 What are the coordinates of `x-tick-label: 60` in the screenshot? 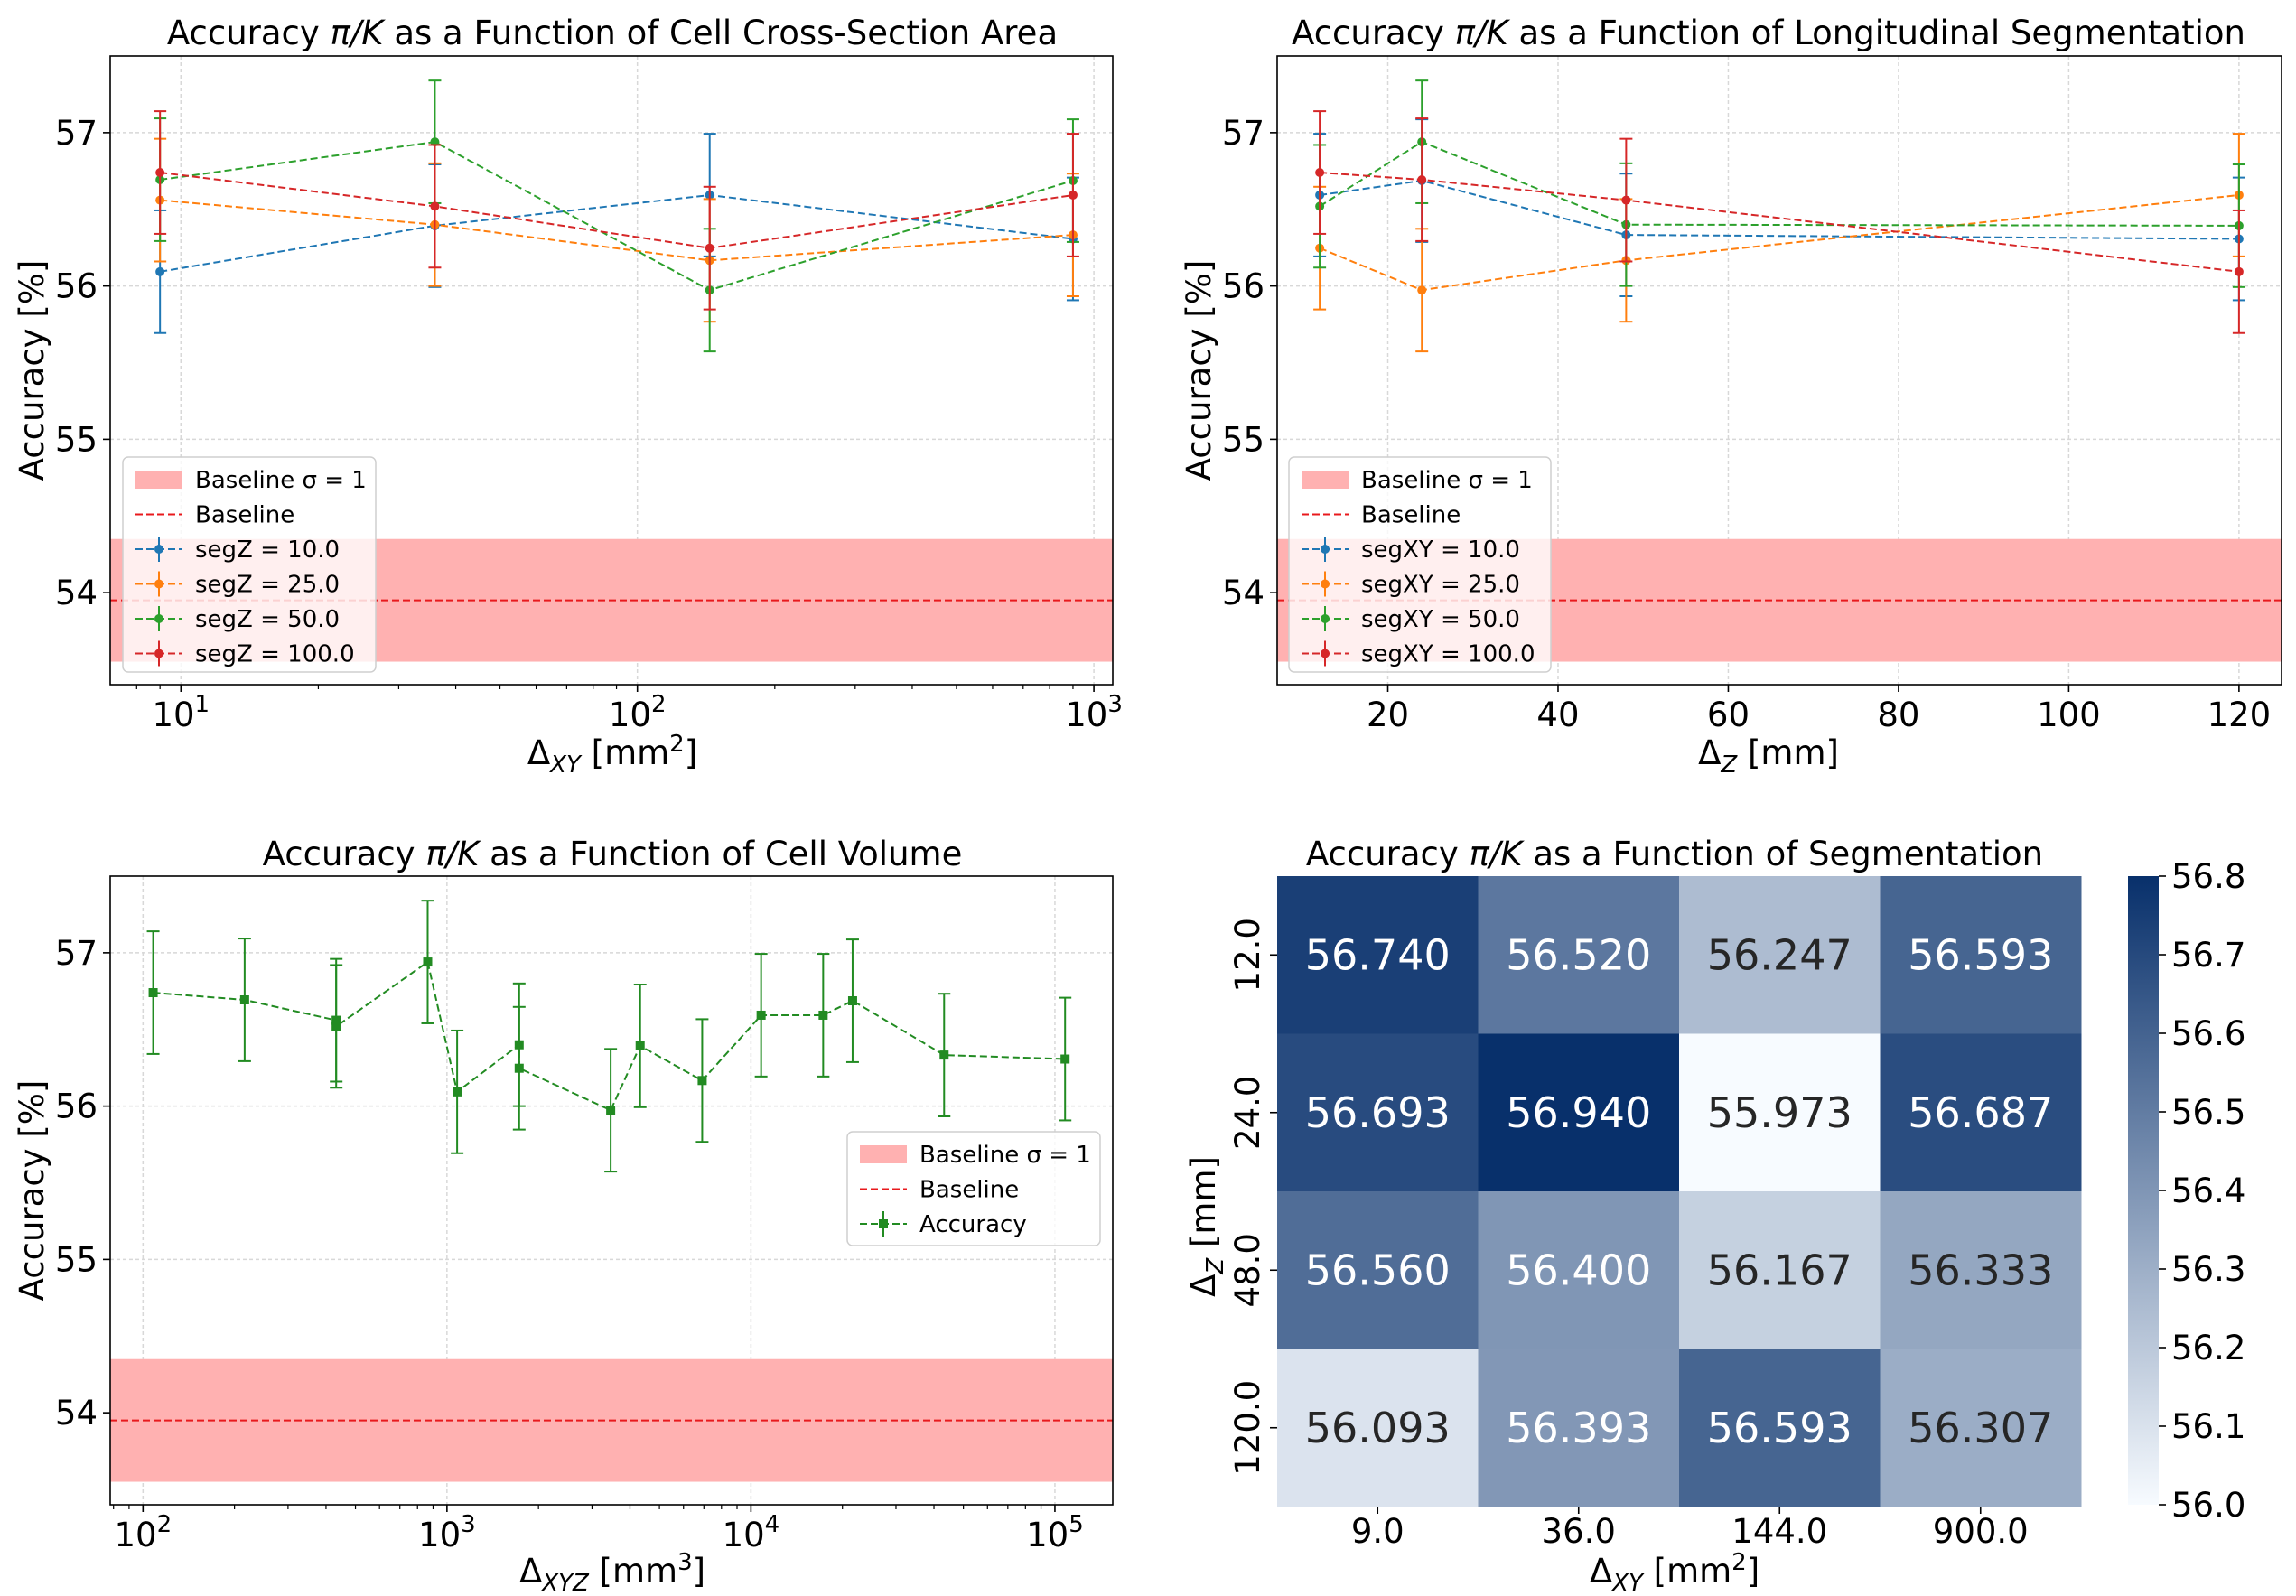 It's located at (1728, 714).